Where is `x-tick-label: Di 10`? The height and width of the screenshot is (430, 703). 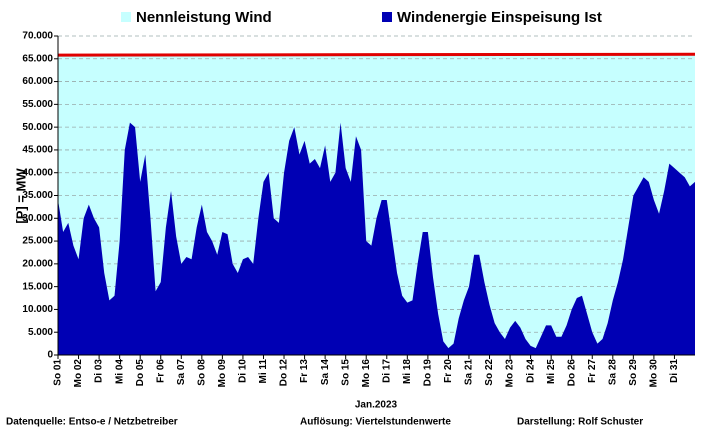 x-tick-label: Di 10 is located at coordinates (243, 371).